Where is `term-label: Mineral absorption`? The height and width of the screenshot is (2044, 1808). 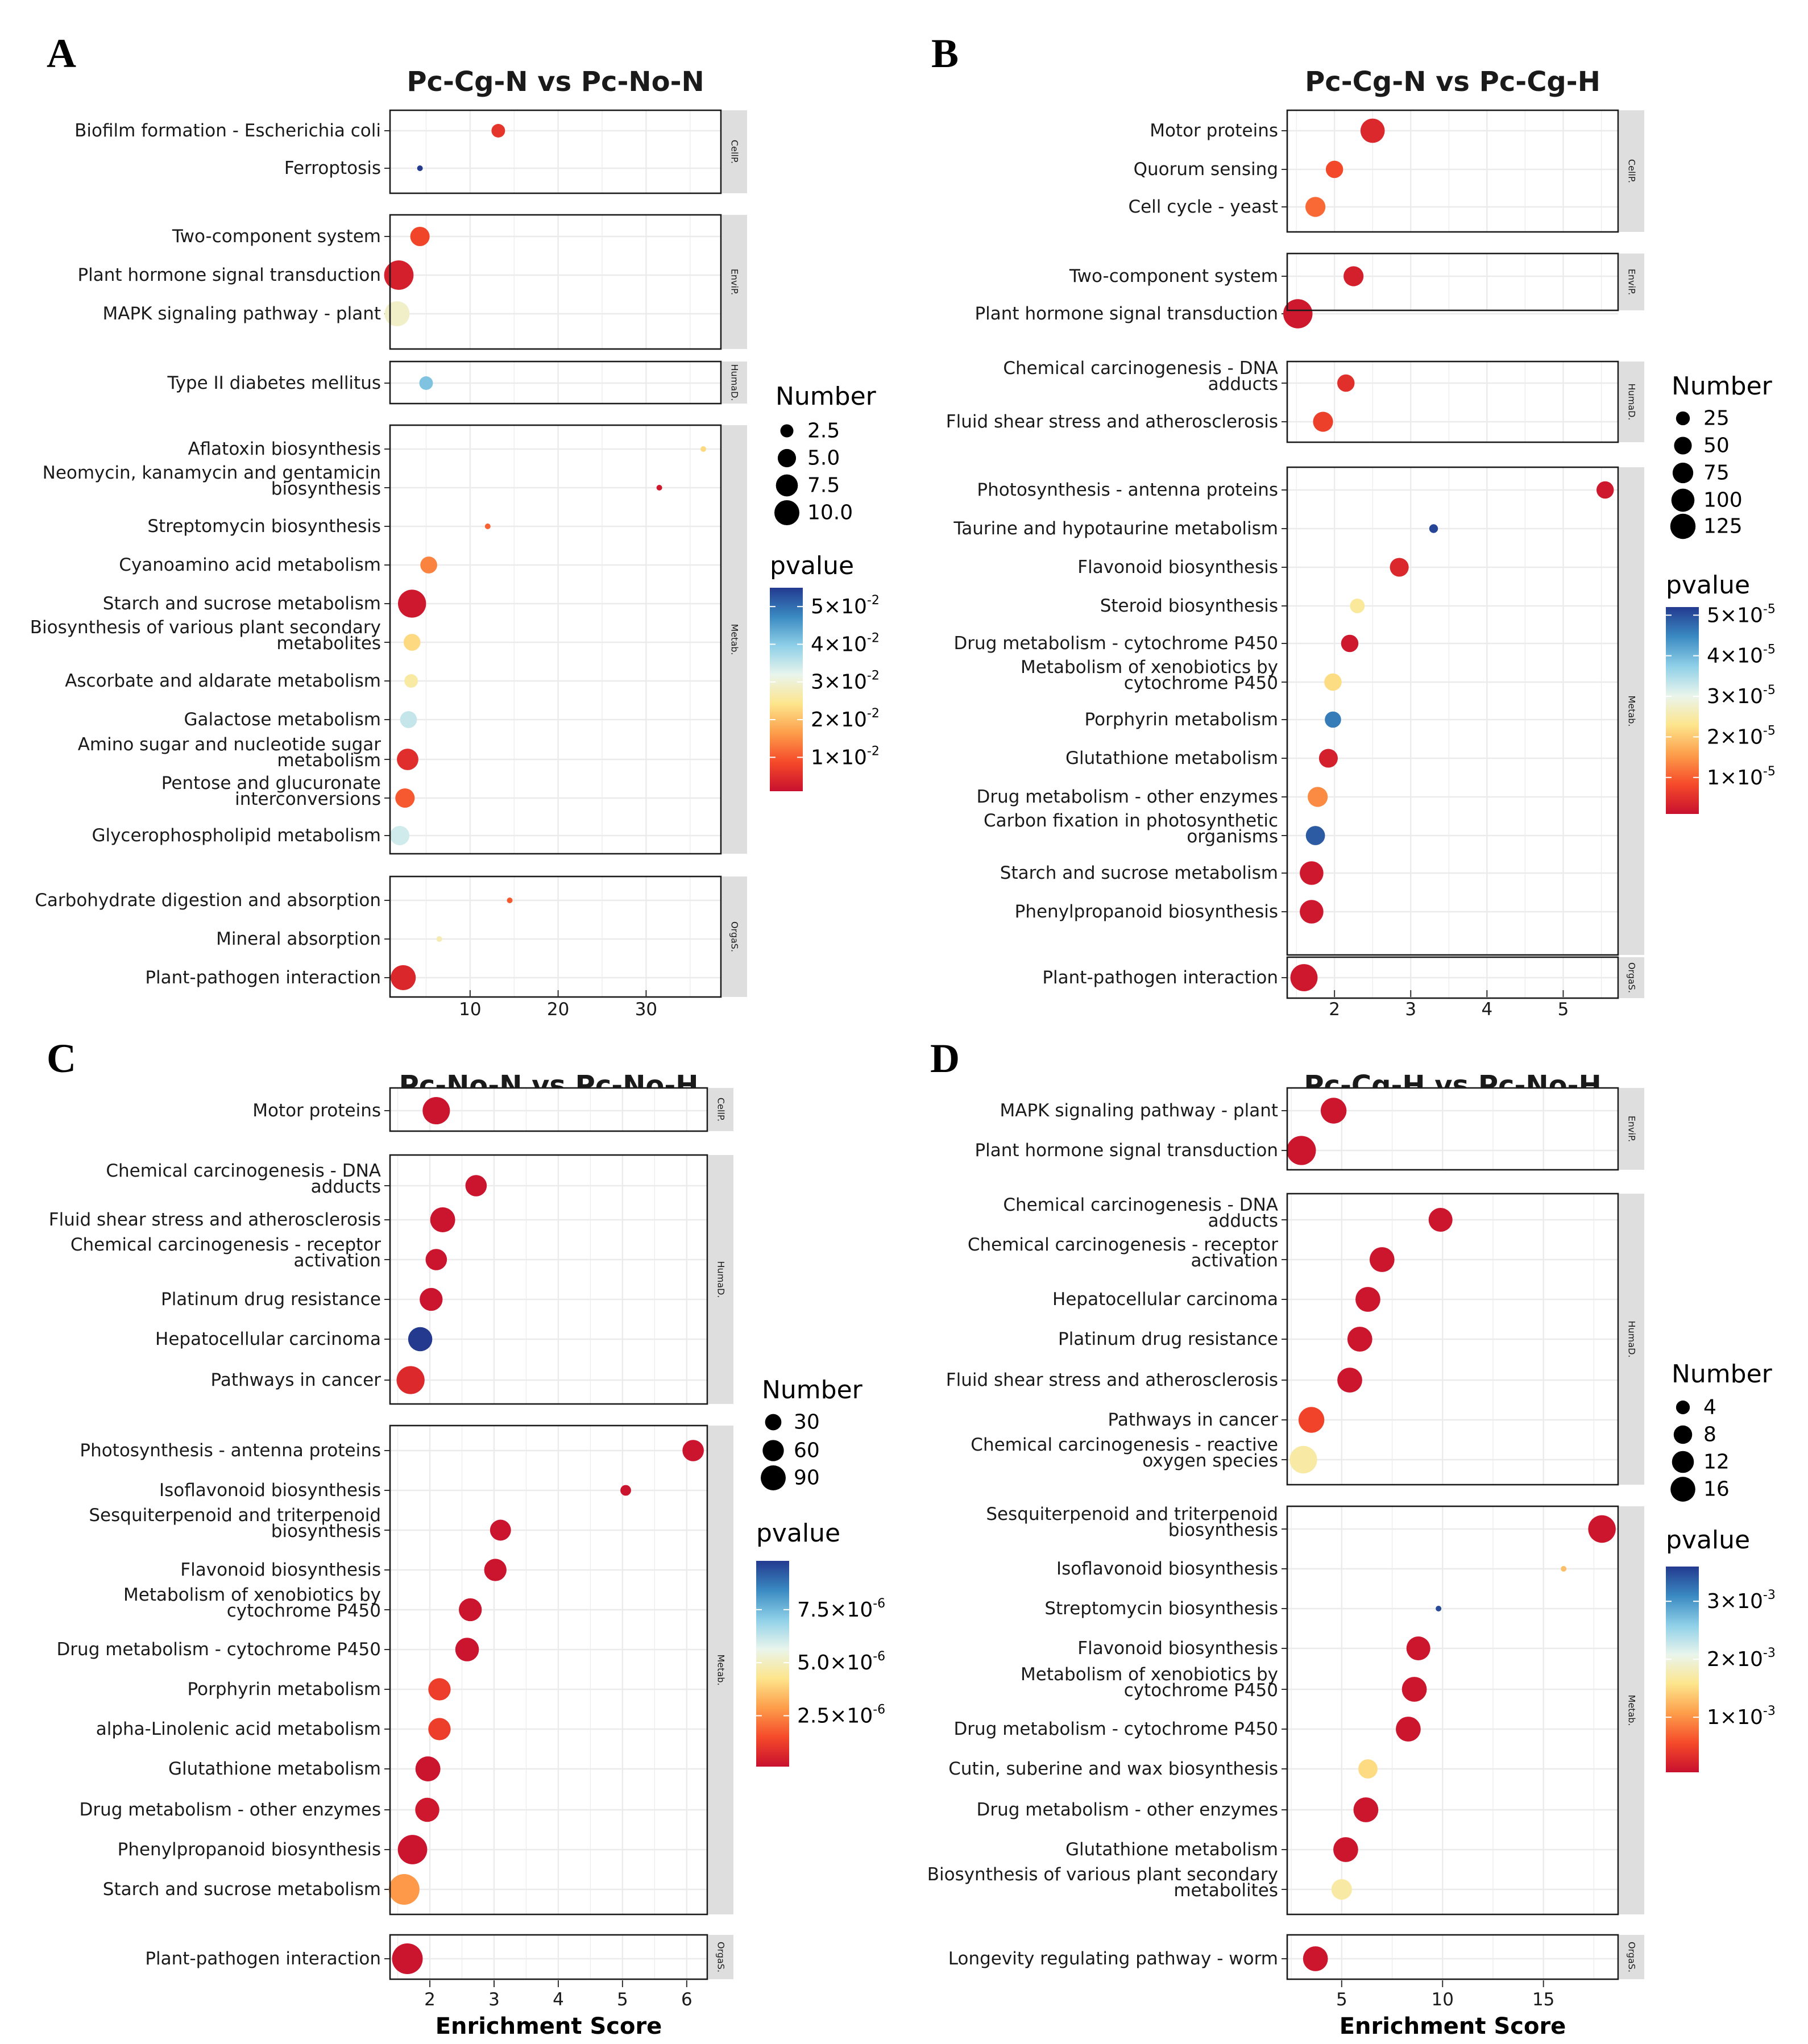
term-label: Mineral absorption is located at coordinates (298, 939).